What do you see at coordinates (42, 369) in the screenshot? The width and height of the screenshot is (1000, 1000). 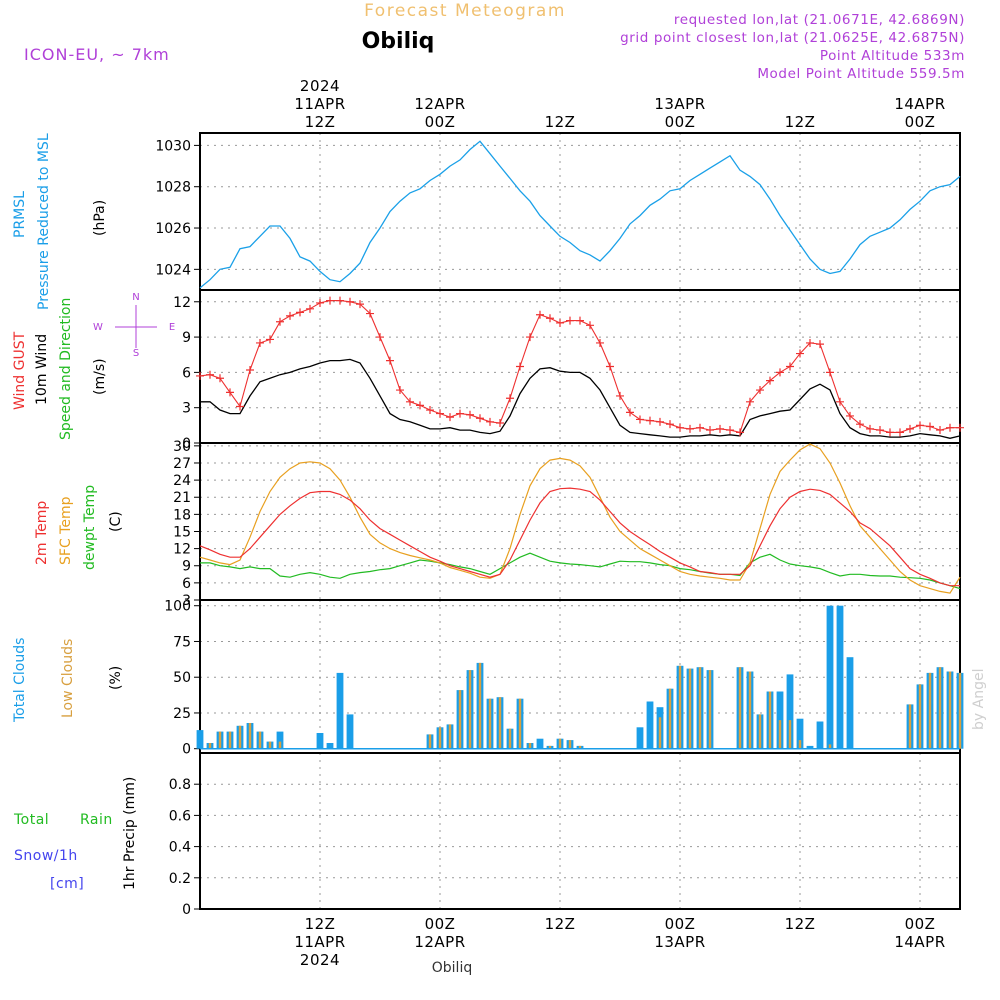 I see `wind-10m-label: 10m Wind` at bounding box center [42, 369].